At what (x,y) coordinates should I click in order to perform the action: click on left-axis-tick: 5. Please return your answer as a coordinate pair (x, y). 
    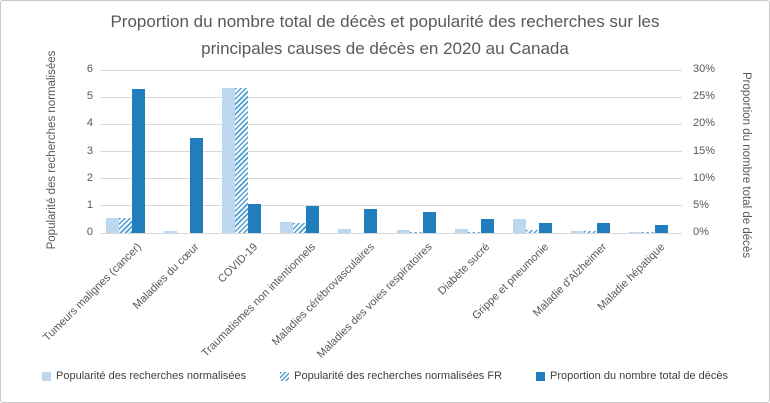
    Looking at the image, I should click on (89, 96).